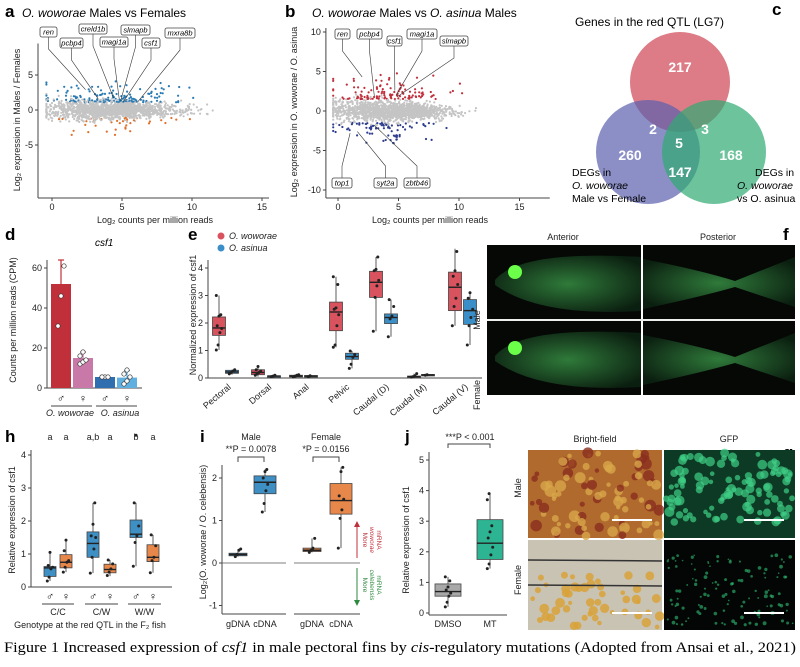  Describe the element at coordinates (630, 155) in the screenshot. I see `venn-blue-only: 260` at that location.